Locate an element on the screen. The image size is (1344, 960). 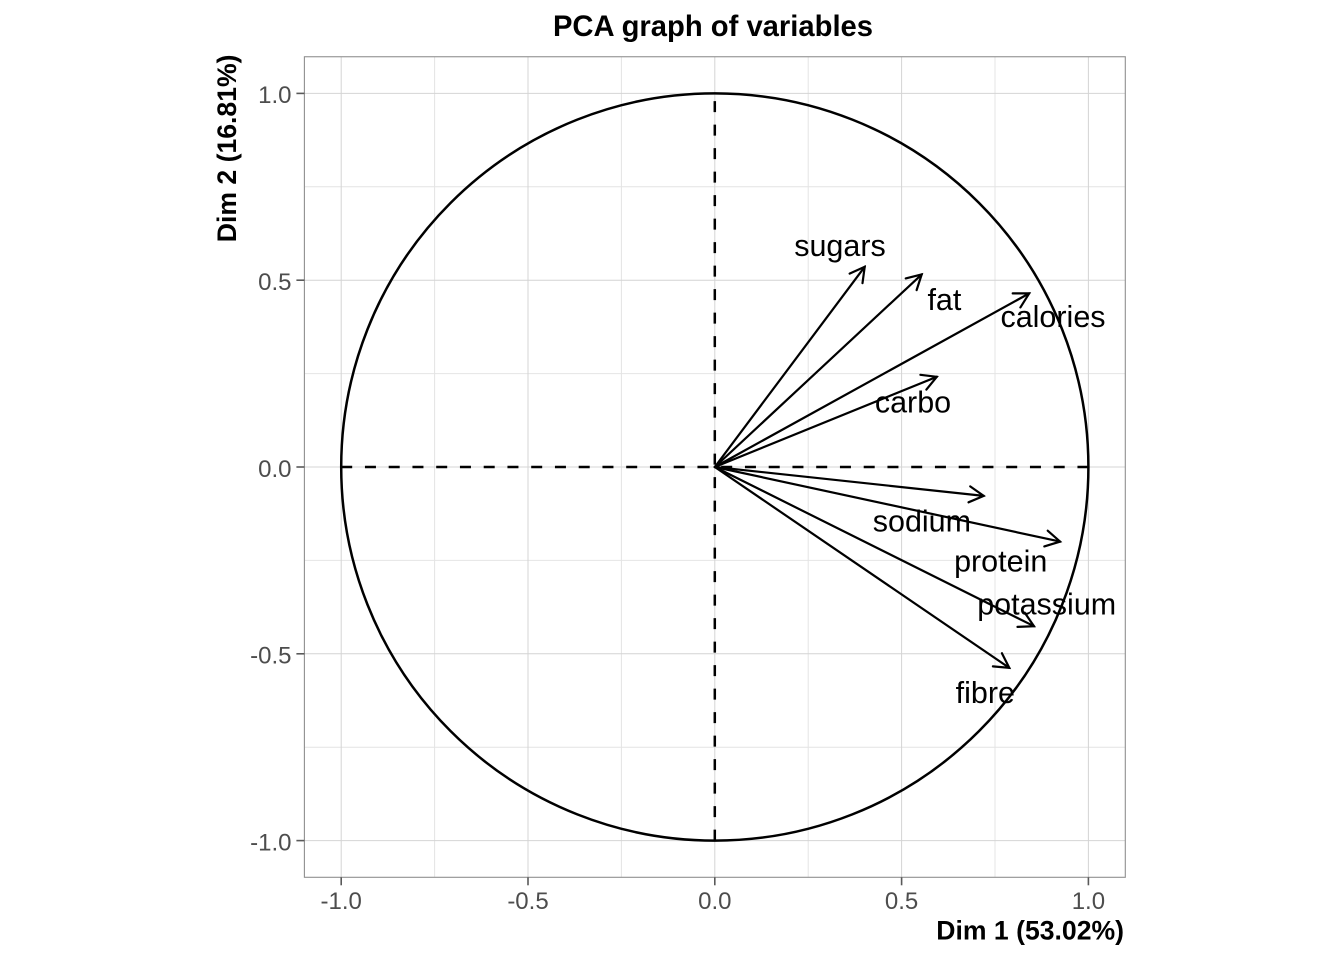
svg-text: Dim 2 (16.81%) is located at coordinates (227, 148).